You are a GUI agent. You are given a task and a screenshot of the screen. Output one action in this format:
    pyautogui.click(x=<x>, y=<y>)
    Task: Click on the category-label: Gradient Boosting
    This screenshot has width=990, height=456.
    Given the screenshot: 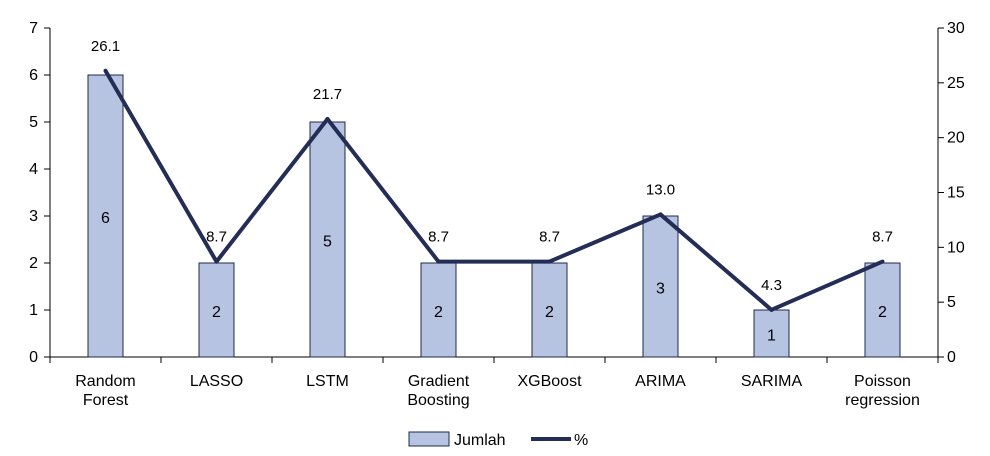 What is the action you would take?
    pyautogui.click(x=438, y=391)
    